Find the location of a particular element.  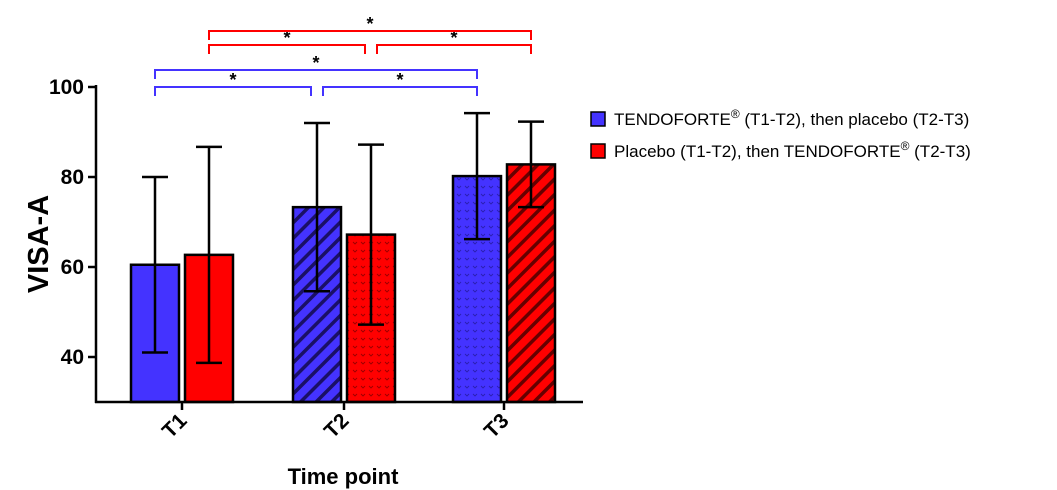

y-tick-label: 40 is located at coordinates (72, 357).